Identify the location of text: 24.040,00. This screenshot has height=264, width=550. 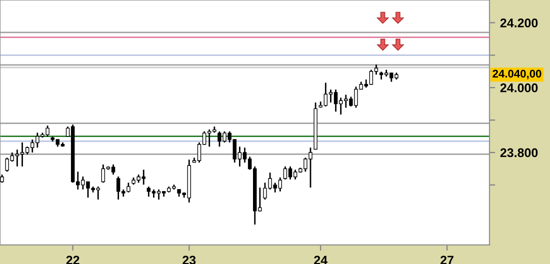
(517, 75).